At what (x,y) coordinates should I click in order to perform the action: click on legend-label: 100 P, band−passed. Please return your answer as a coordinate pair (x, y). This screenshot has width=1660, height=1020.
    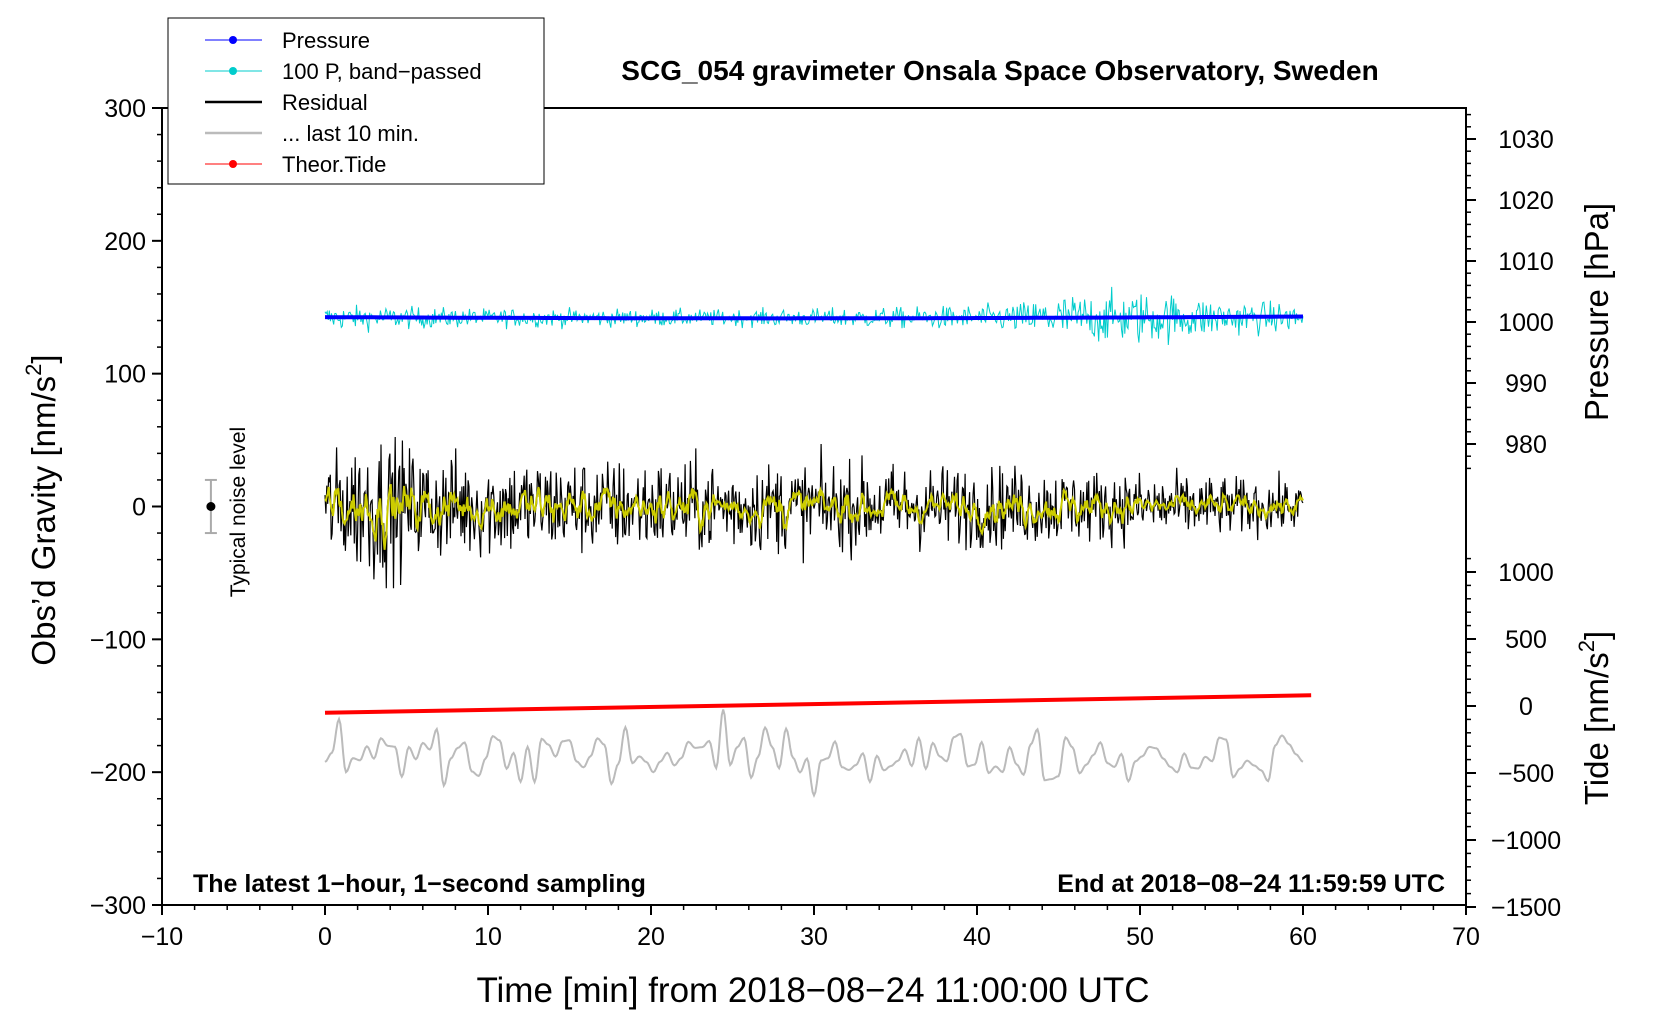
    Looking at the image, I should click on (382, 71).